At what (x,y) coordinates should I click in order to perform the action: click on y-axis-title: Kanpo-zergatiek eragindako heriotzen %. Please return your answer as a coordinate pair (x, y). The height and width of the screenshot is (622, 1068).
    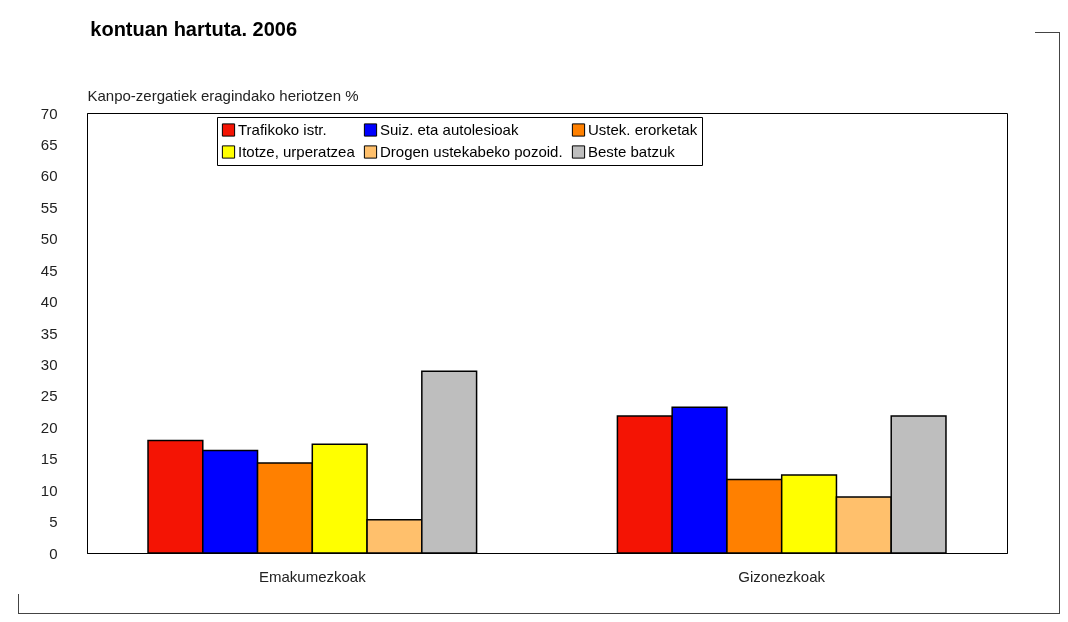
    Looking at the image, I should click on (223, 95).